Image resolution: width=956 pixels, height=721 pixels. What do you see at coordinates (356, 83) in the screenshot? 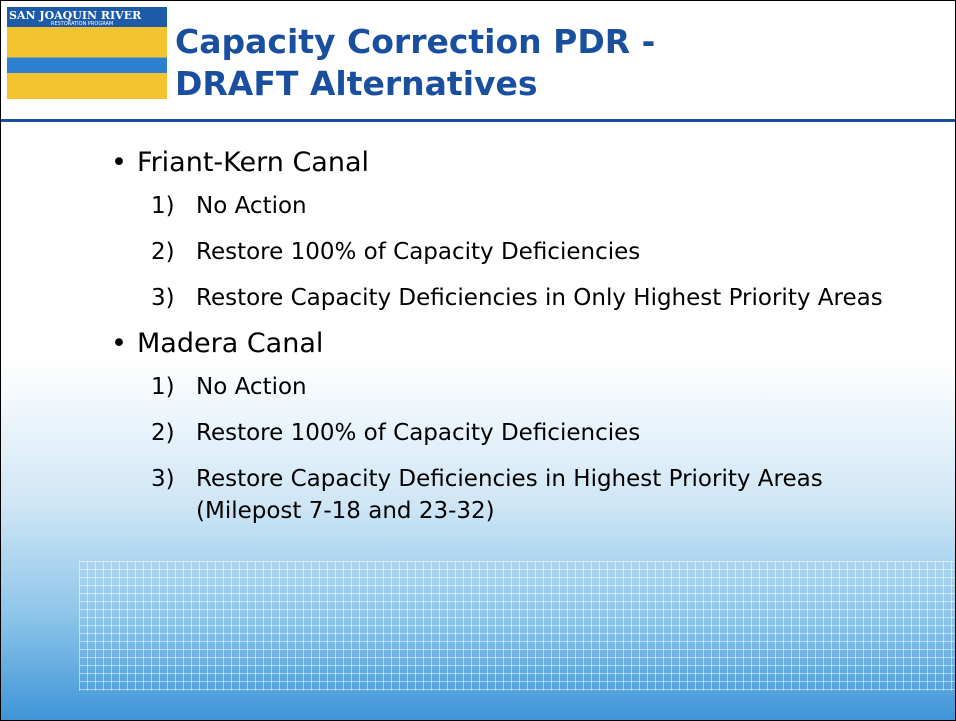
I see `title-line: DRAFT Alternatives` at bounding box center [356, 83].